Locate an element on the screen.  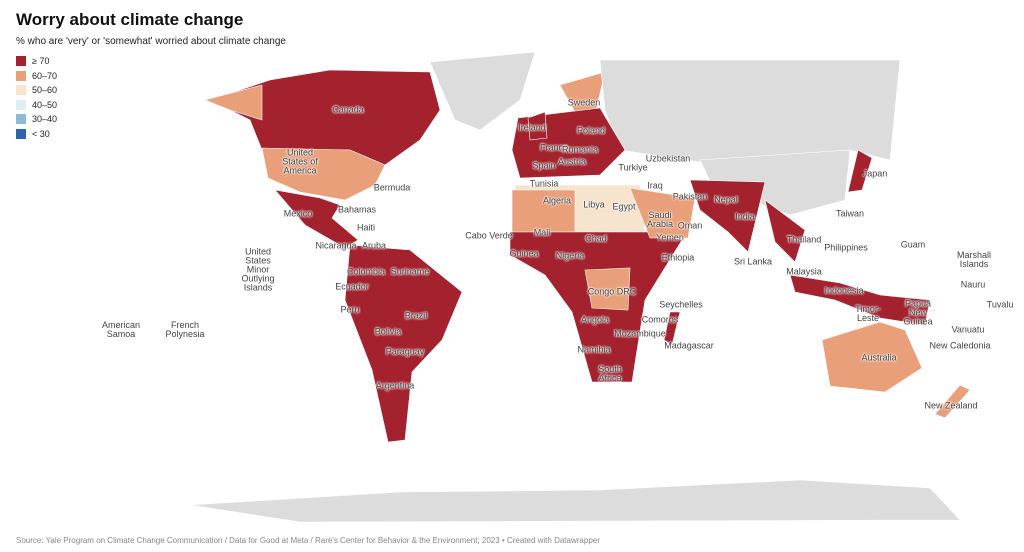
country-label: Guam is located at coordinates (913, 244).